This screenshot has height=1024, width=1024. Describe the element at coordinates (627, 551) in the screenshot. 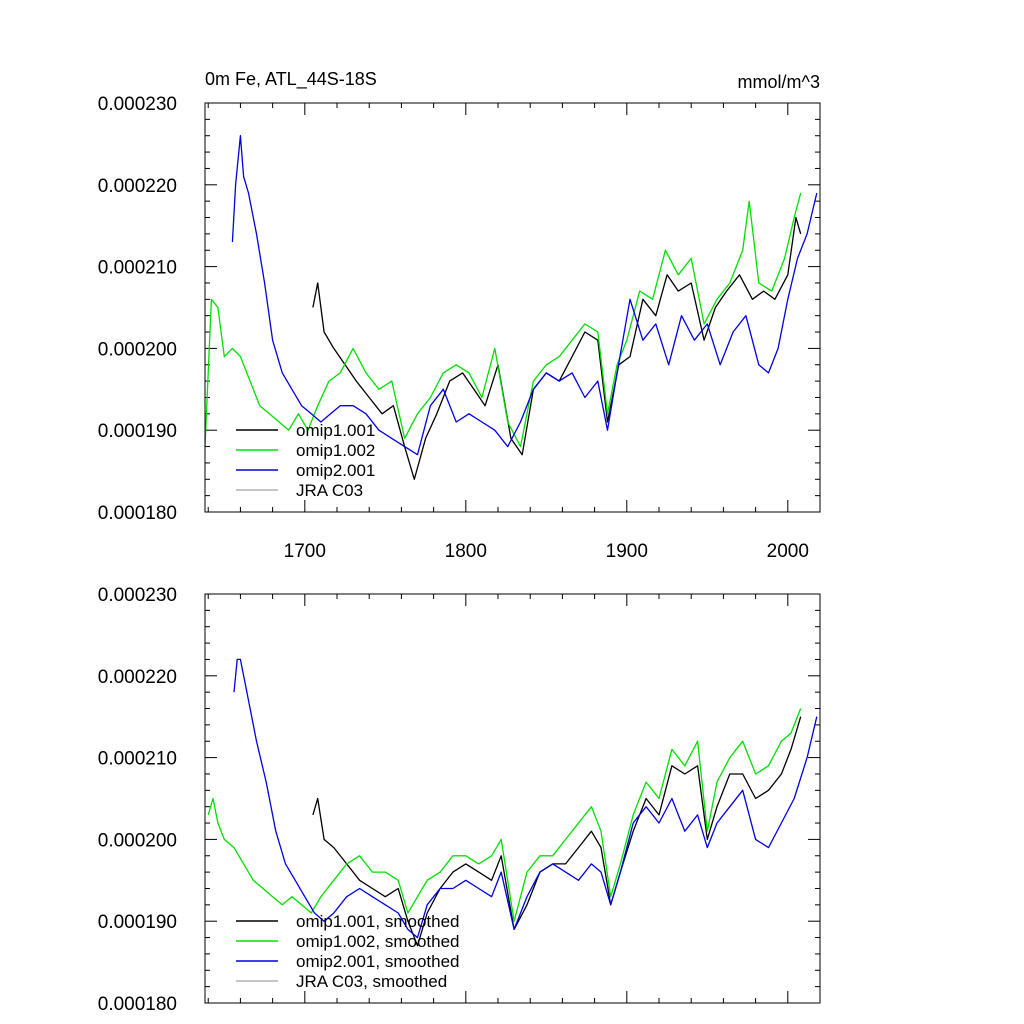

I see `x-tick-label: 1900` at that location.